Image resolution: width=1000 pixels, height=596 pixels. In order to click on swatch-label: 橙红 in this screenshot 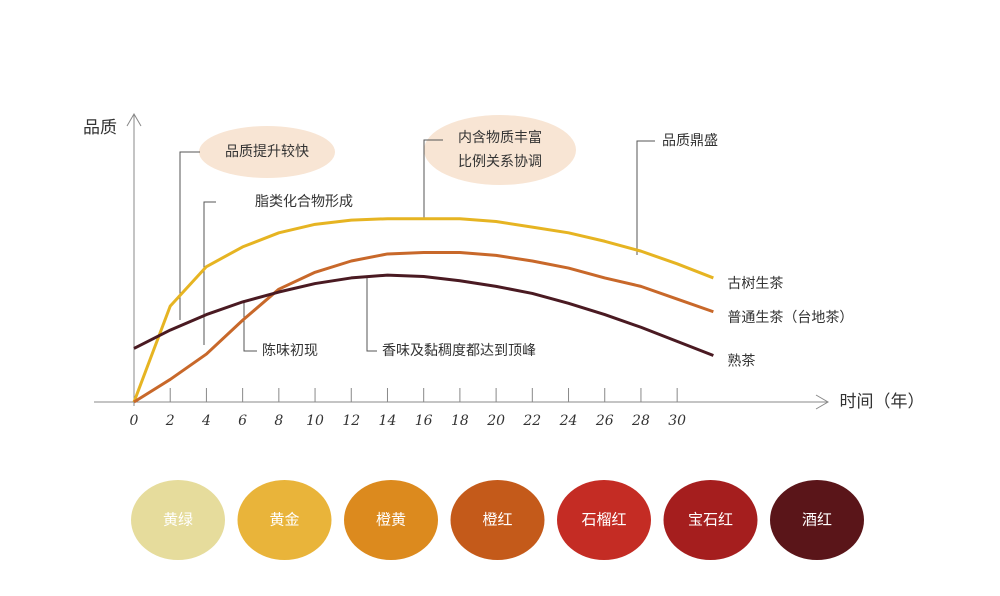, I will do `click(497, 520)`.